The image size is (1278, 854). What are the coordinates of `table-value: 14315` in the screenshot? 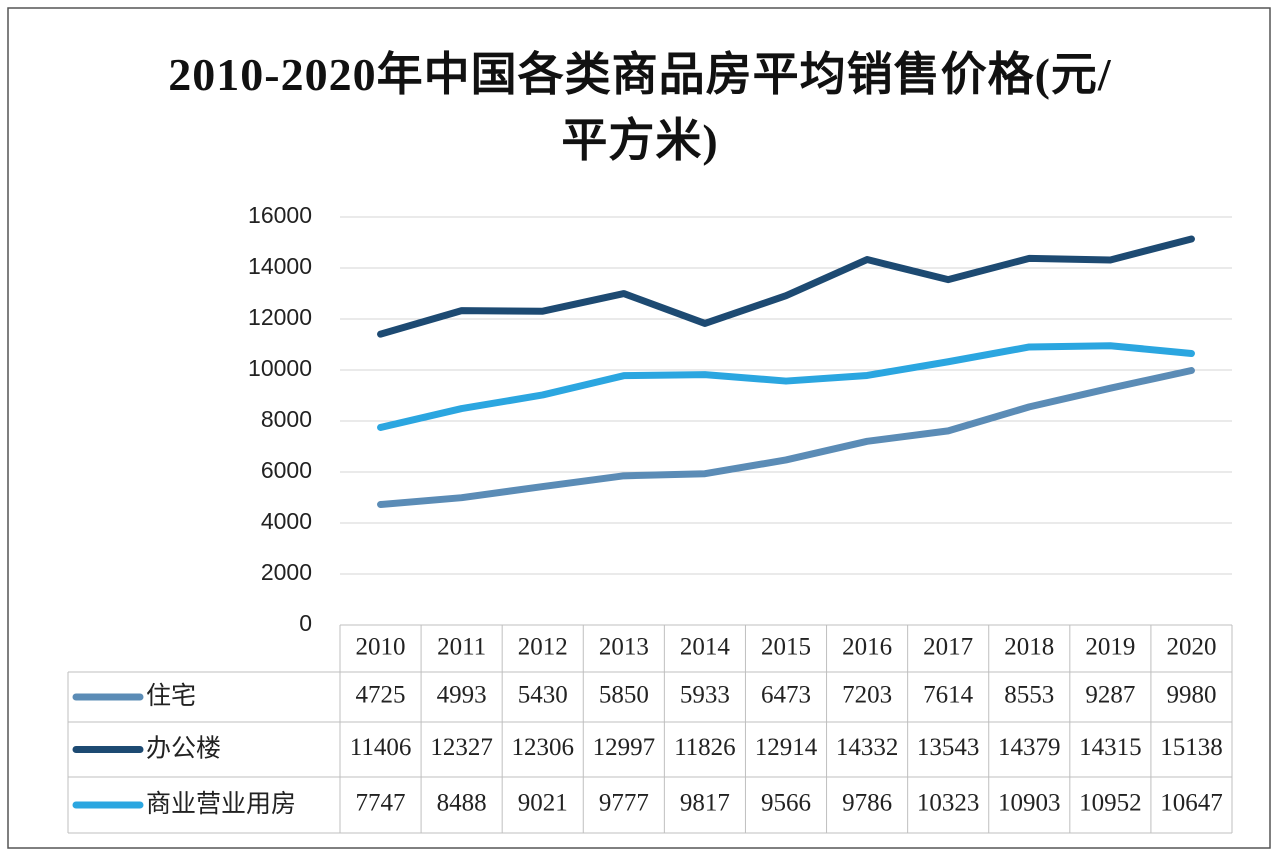 It's located at (1110, 747).